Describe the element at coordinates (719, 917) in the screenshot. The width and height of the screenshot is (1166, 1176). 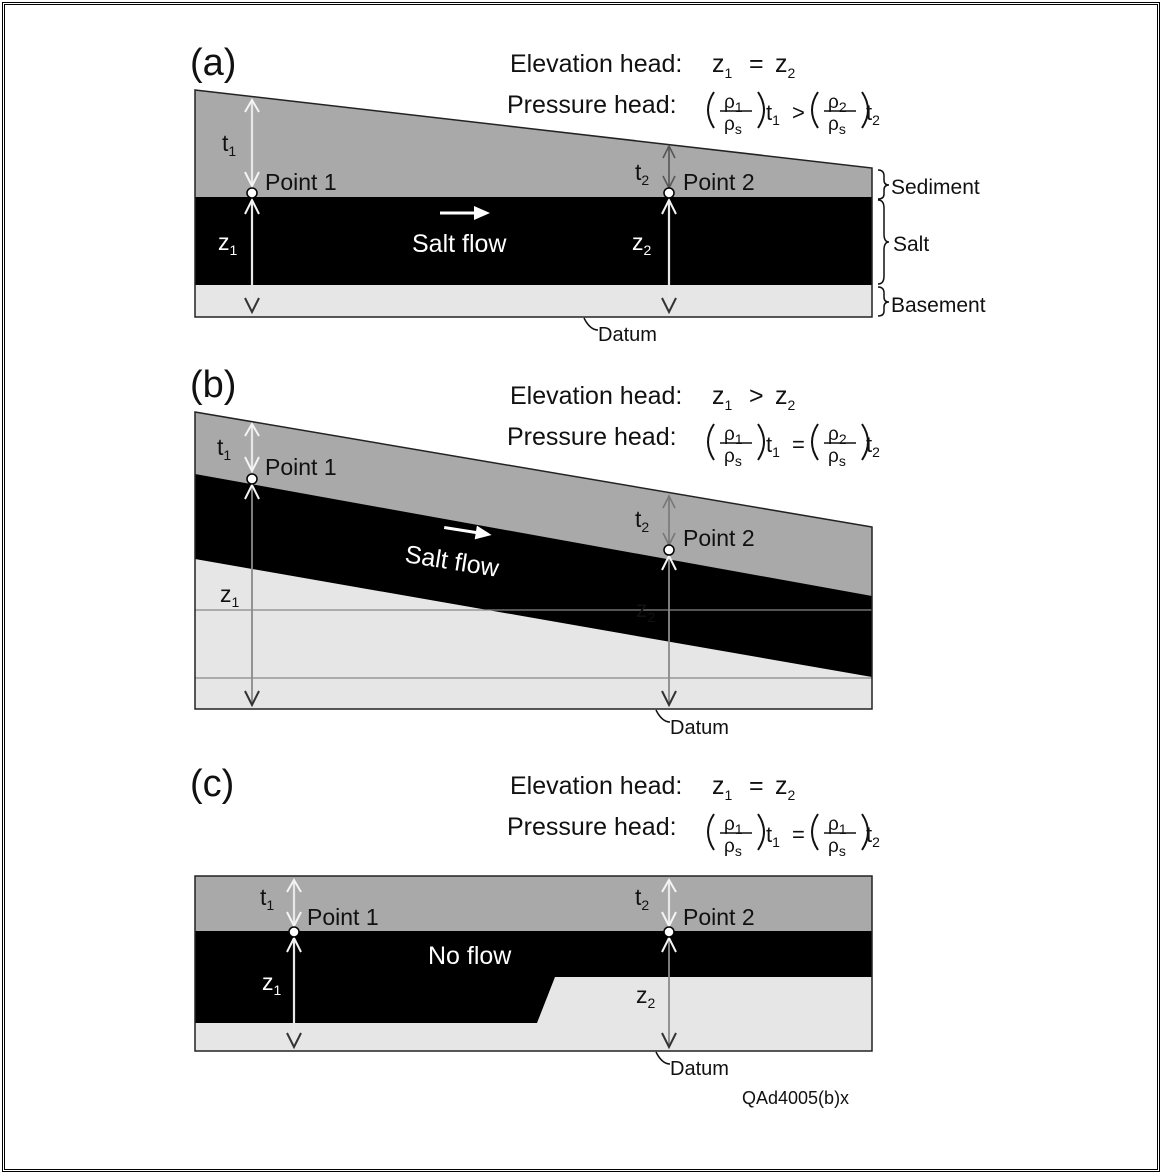
I see `panel-c-point2-label: Point 2` at that location.